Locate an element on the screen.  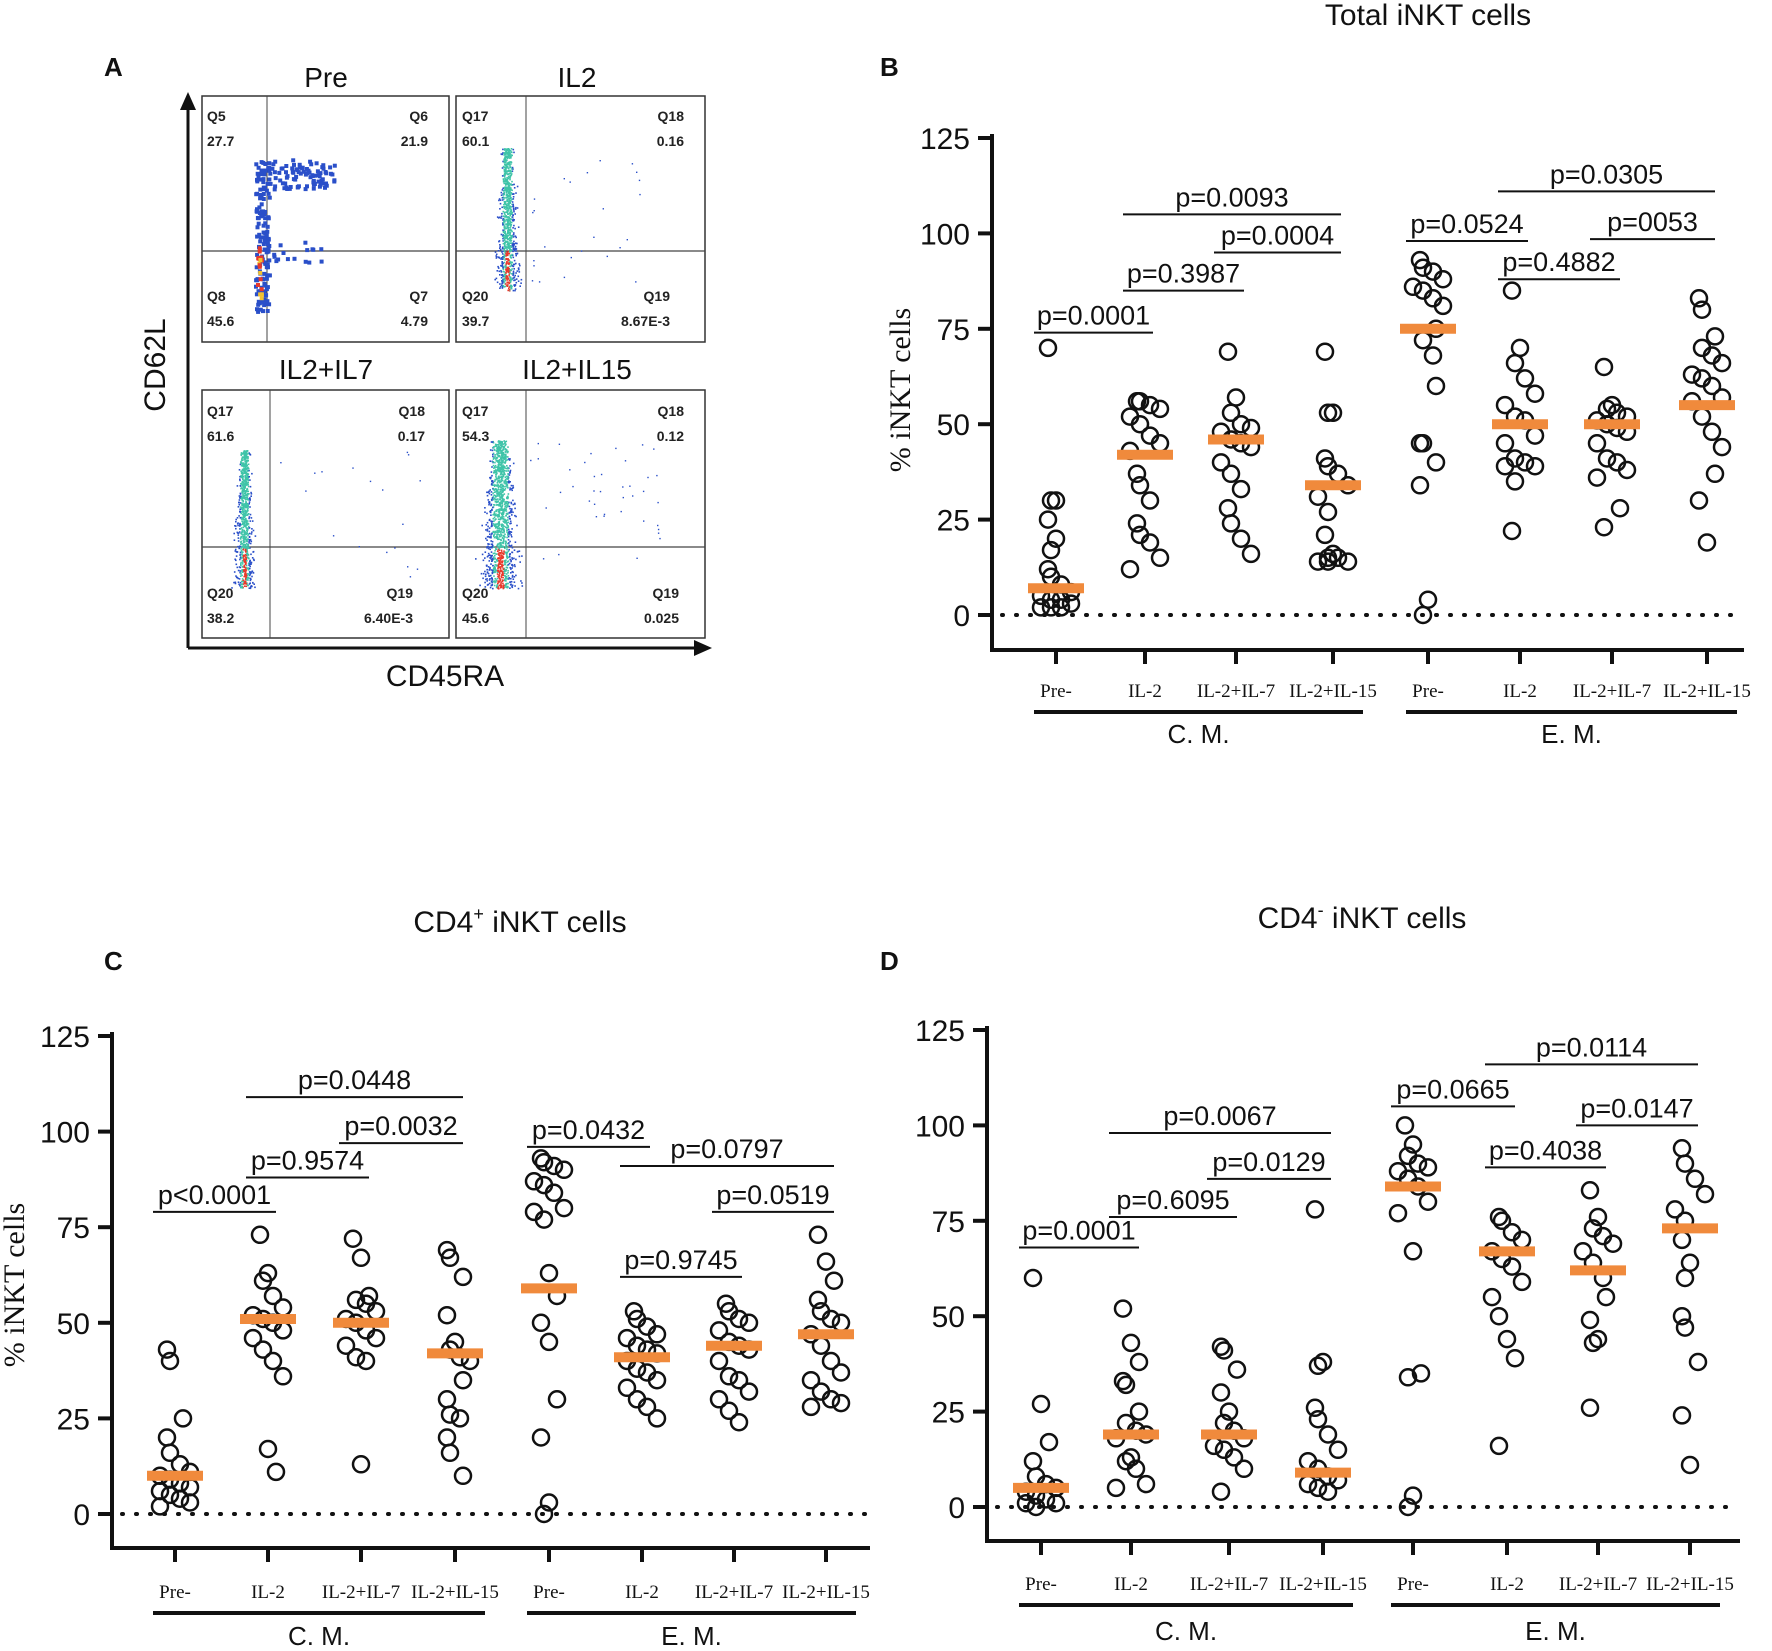
panel-letter-b: B is located at coordinates (889, 67).